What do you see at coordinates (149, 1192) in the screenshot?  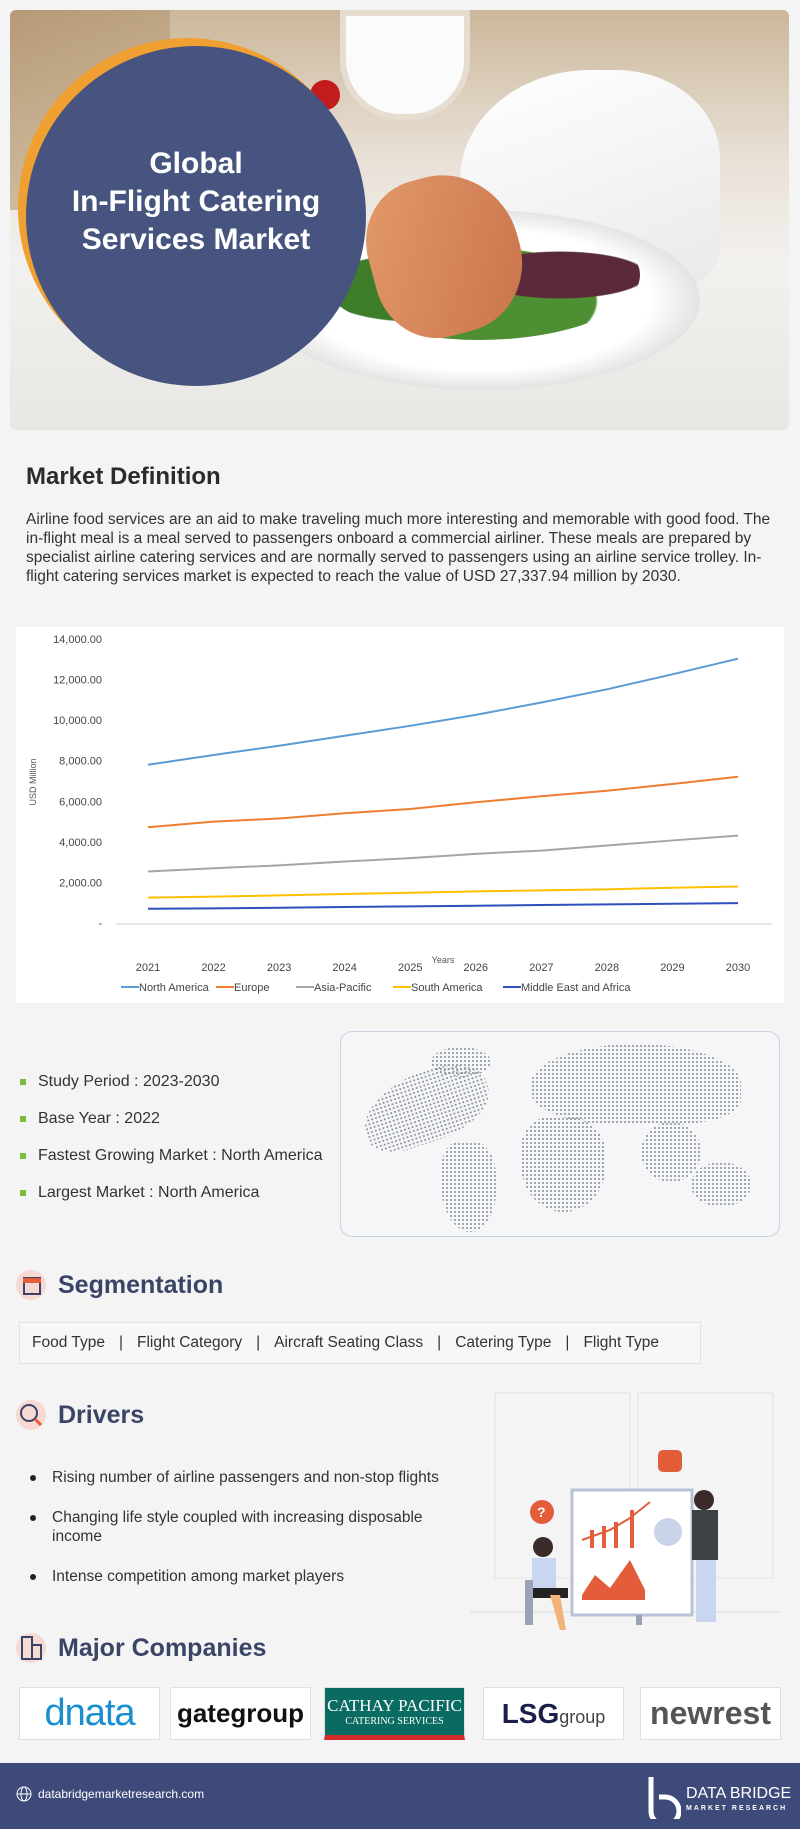 I see `info-text: Largest Market : North America` at bounding box center [149, 1192].